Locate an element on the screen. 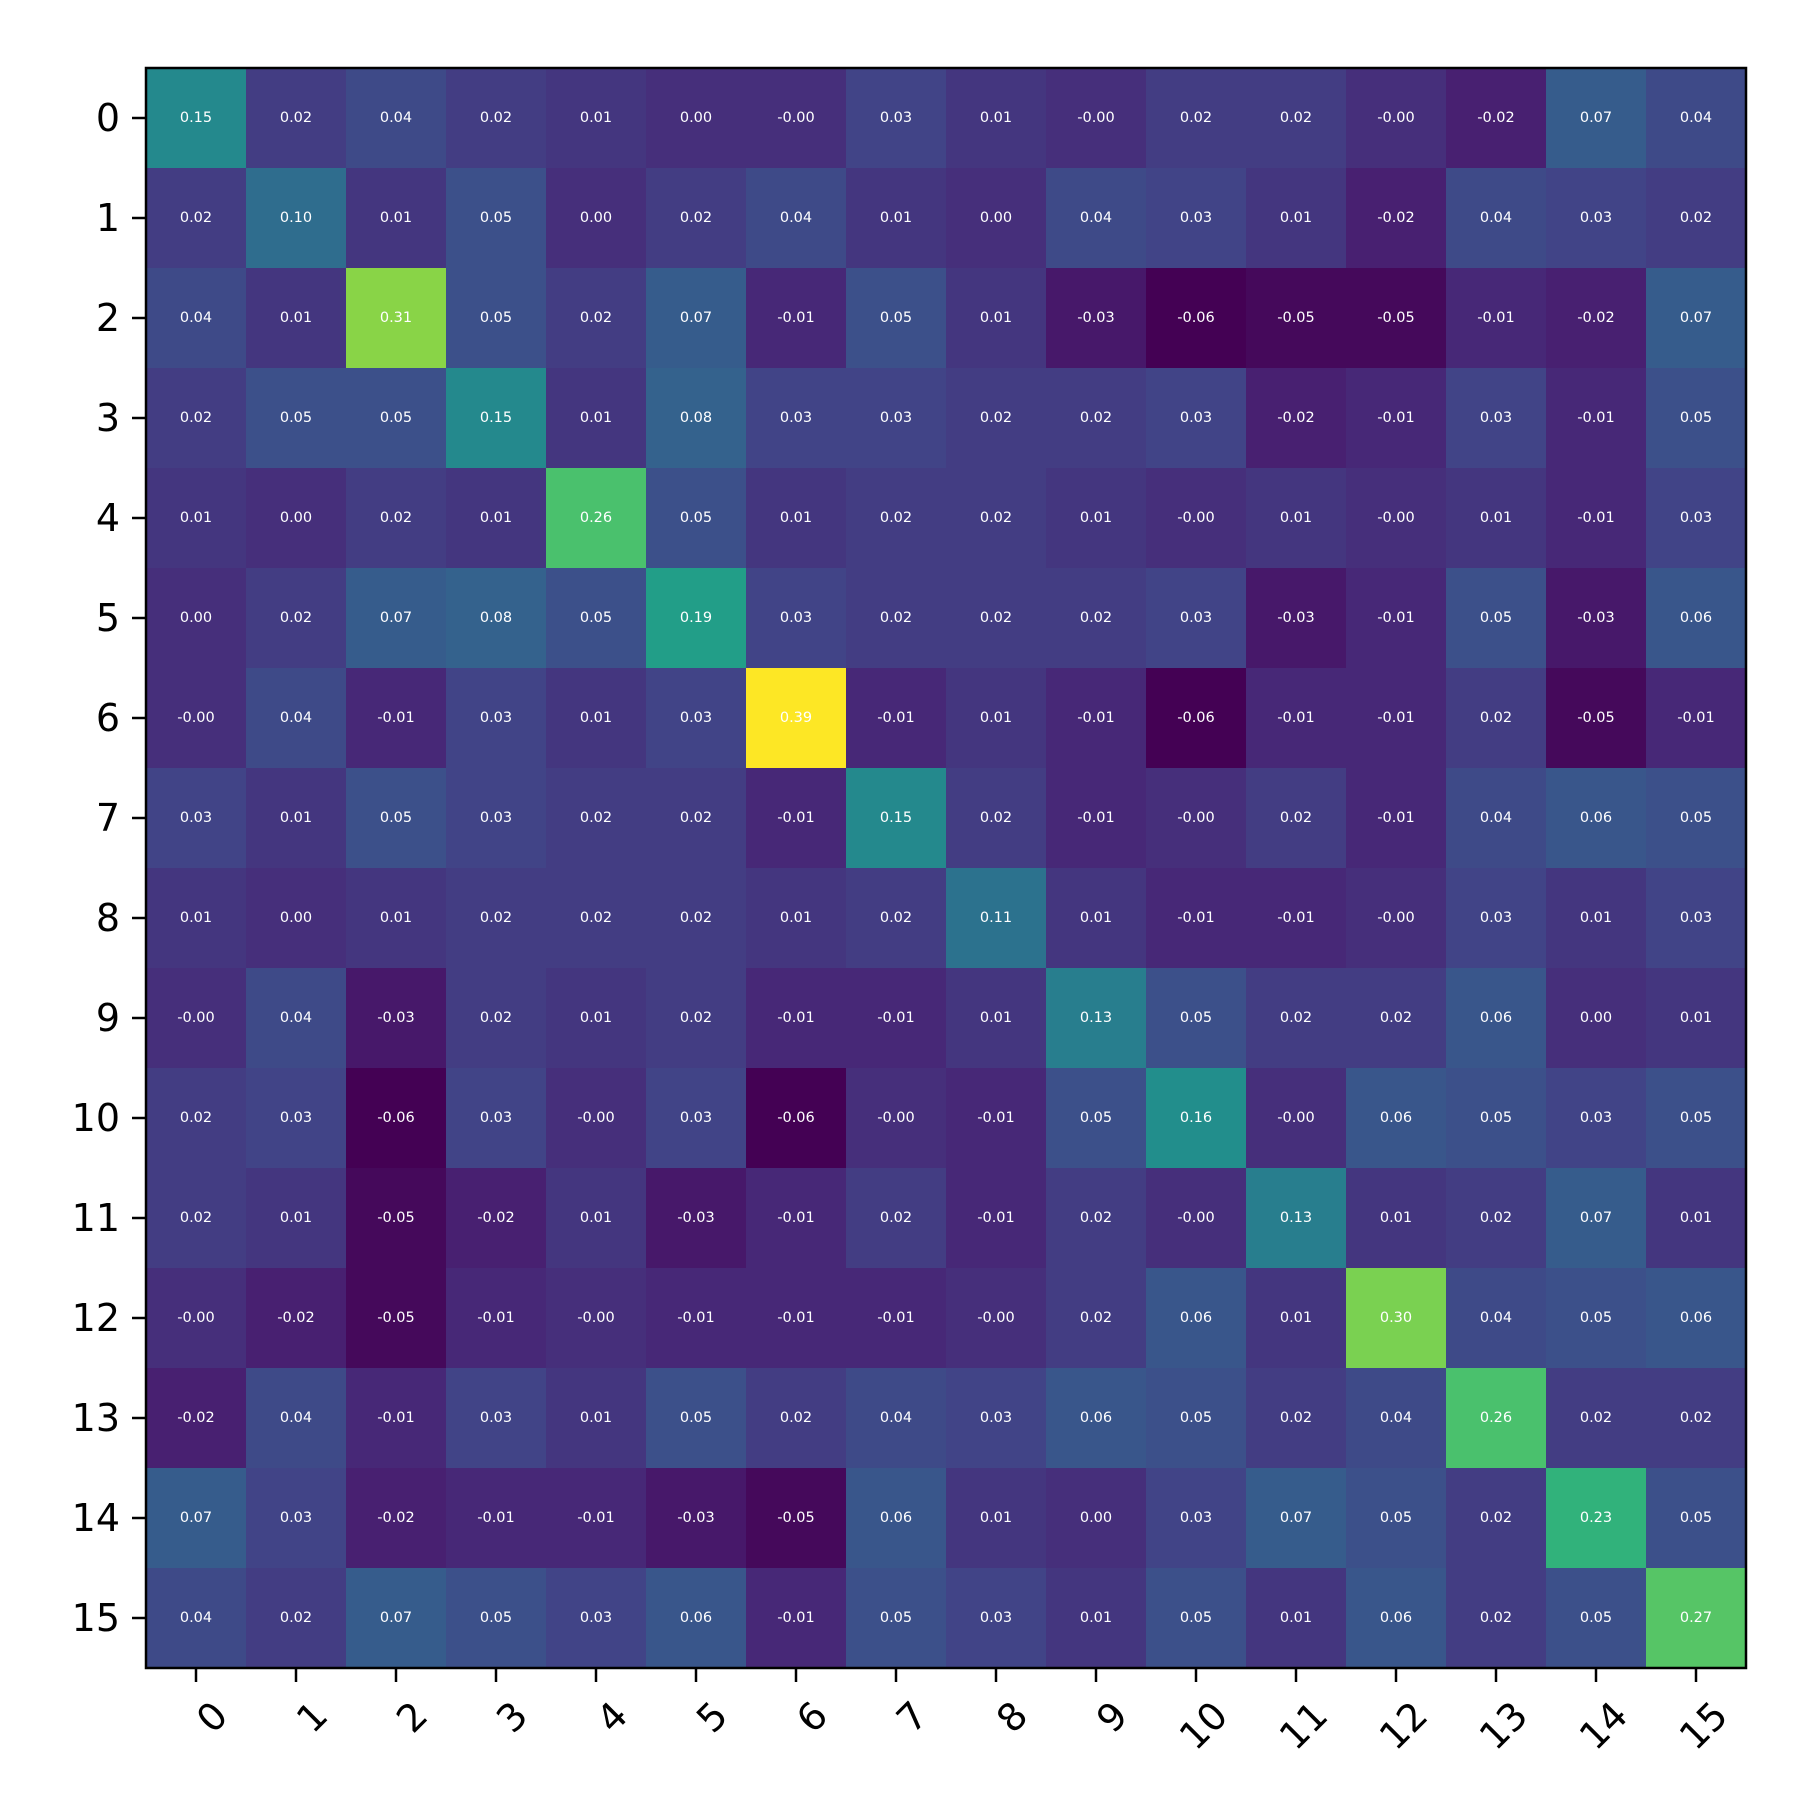 The width and height of the screenshot is (1800, 1800). heatmap-cell-r6-c2 is located at coordinates (396, 718).